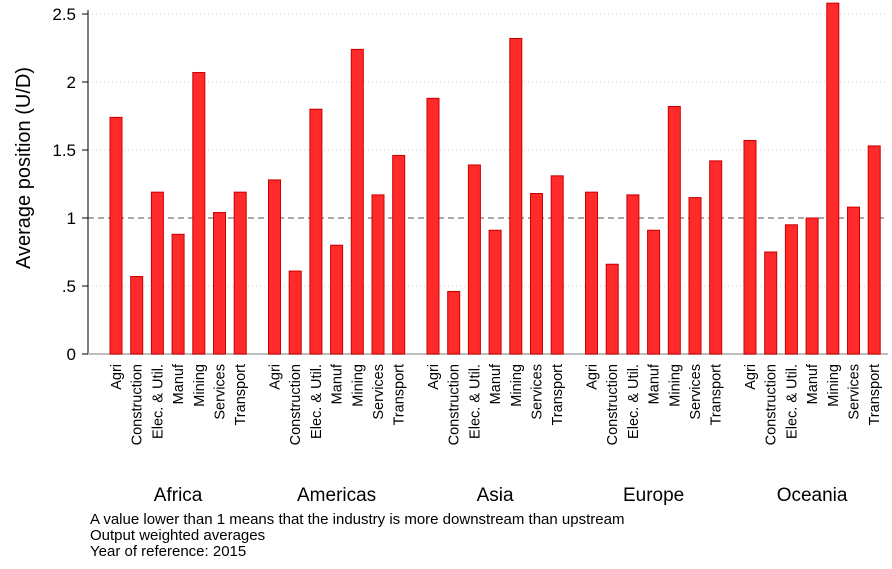 This screenshot has height=569, width=892. What do you see at coordinates (71, 218) in the screenshot?
I see `y-tick-label: 1` at bounding box center [71, 218].